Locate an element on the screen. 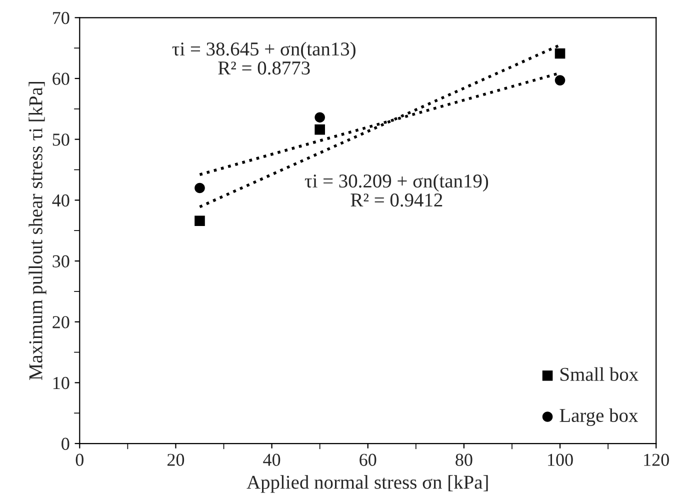  x-tick-label: 60 is located at coordinates (368, 460).